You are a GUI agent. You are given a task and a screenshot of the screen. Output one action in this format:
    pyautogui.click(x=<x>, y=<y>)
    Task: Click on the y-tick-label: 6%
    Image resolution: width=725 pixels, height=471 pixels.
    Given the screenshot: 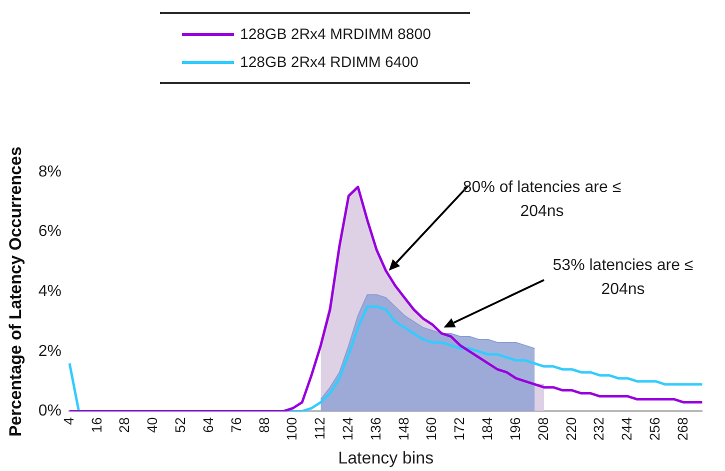 What is the action you would take?
    pyautogui.click(x=50, y=231)
    